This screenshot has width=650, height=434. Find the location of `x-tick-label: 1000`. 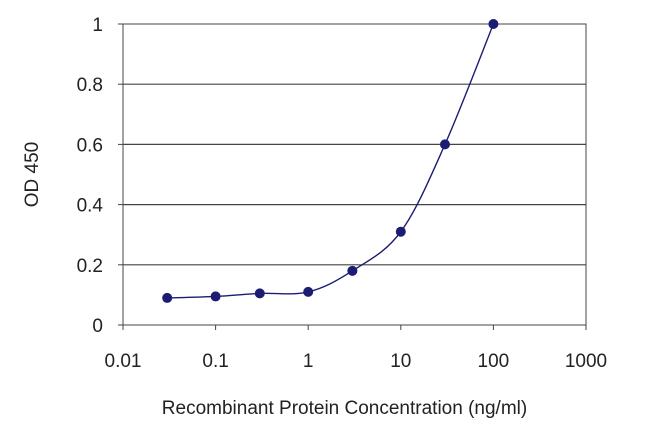

x-tick-label: 1000 is located at coordinates (586, 361).